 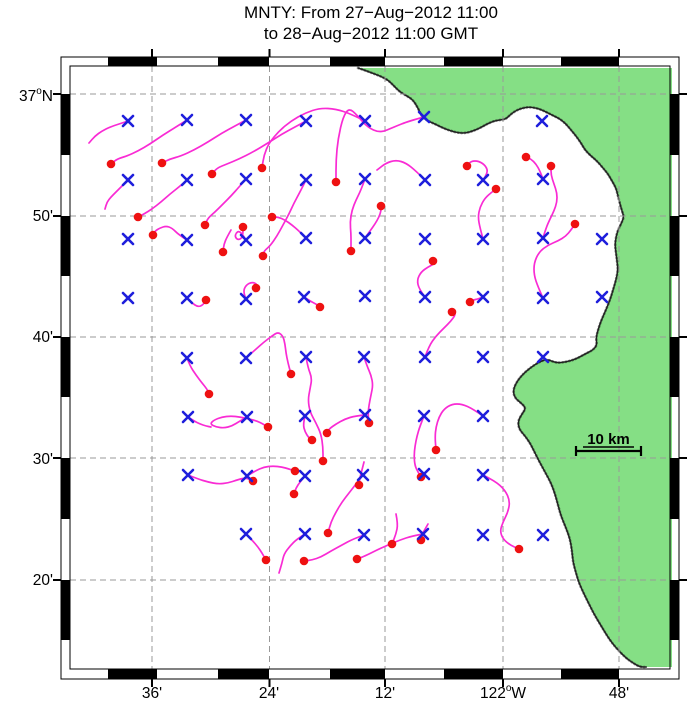 What do you see at coordinates (43, 580) in the screenshot?
I see `y-axis-label: 20'` at bounding box center [43, 580].